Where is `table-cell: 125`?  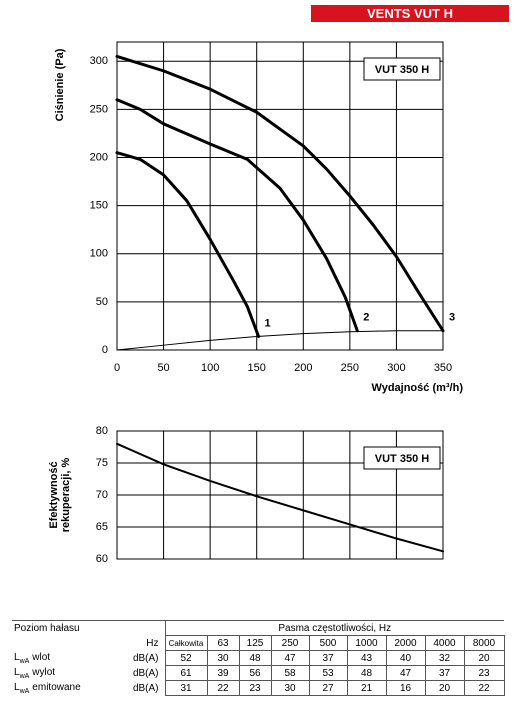 table-cell: 125 is located at coordinates (255, 643).